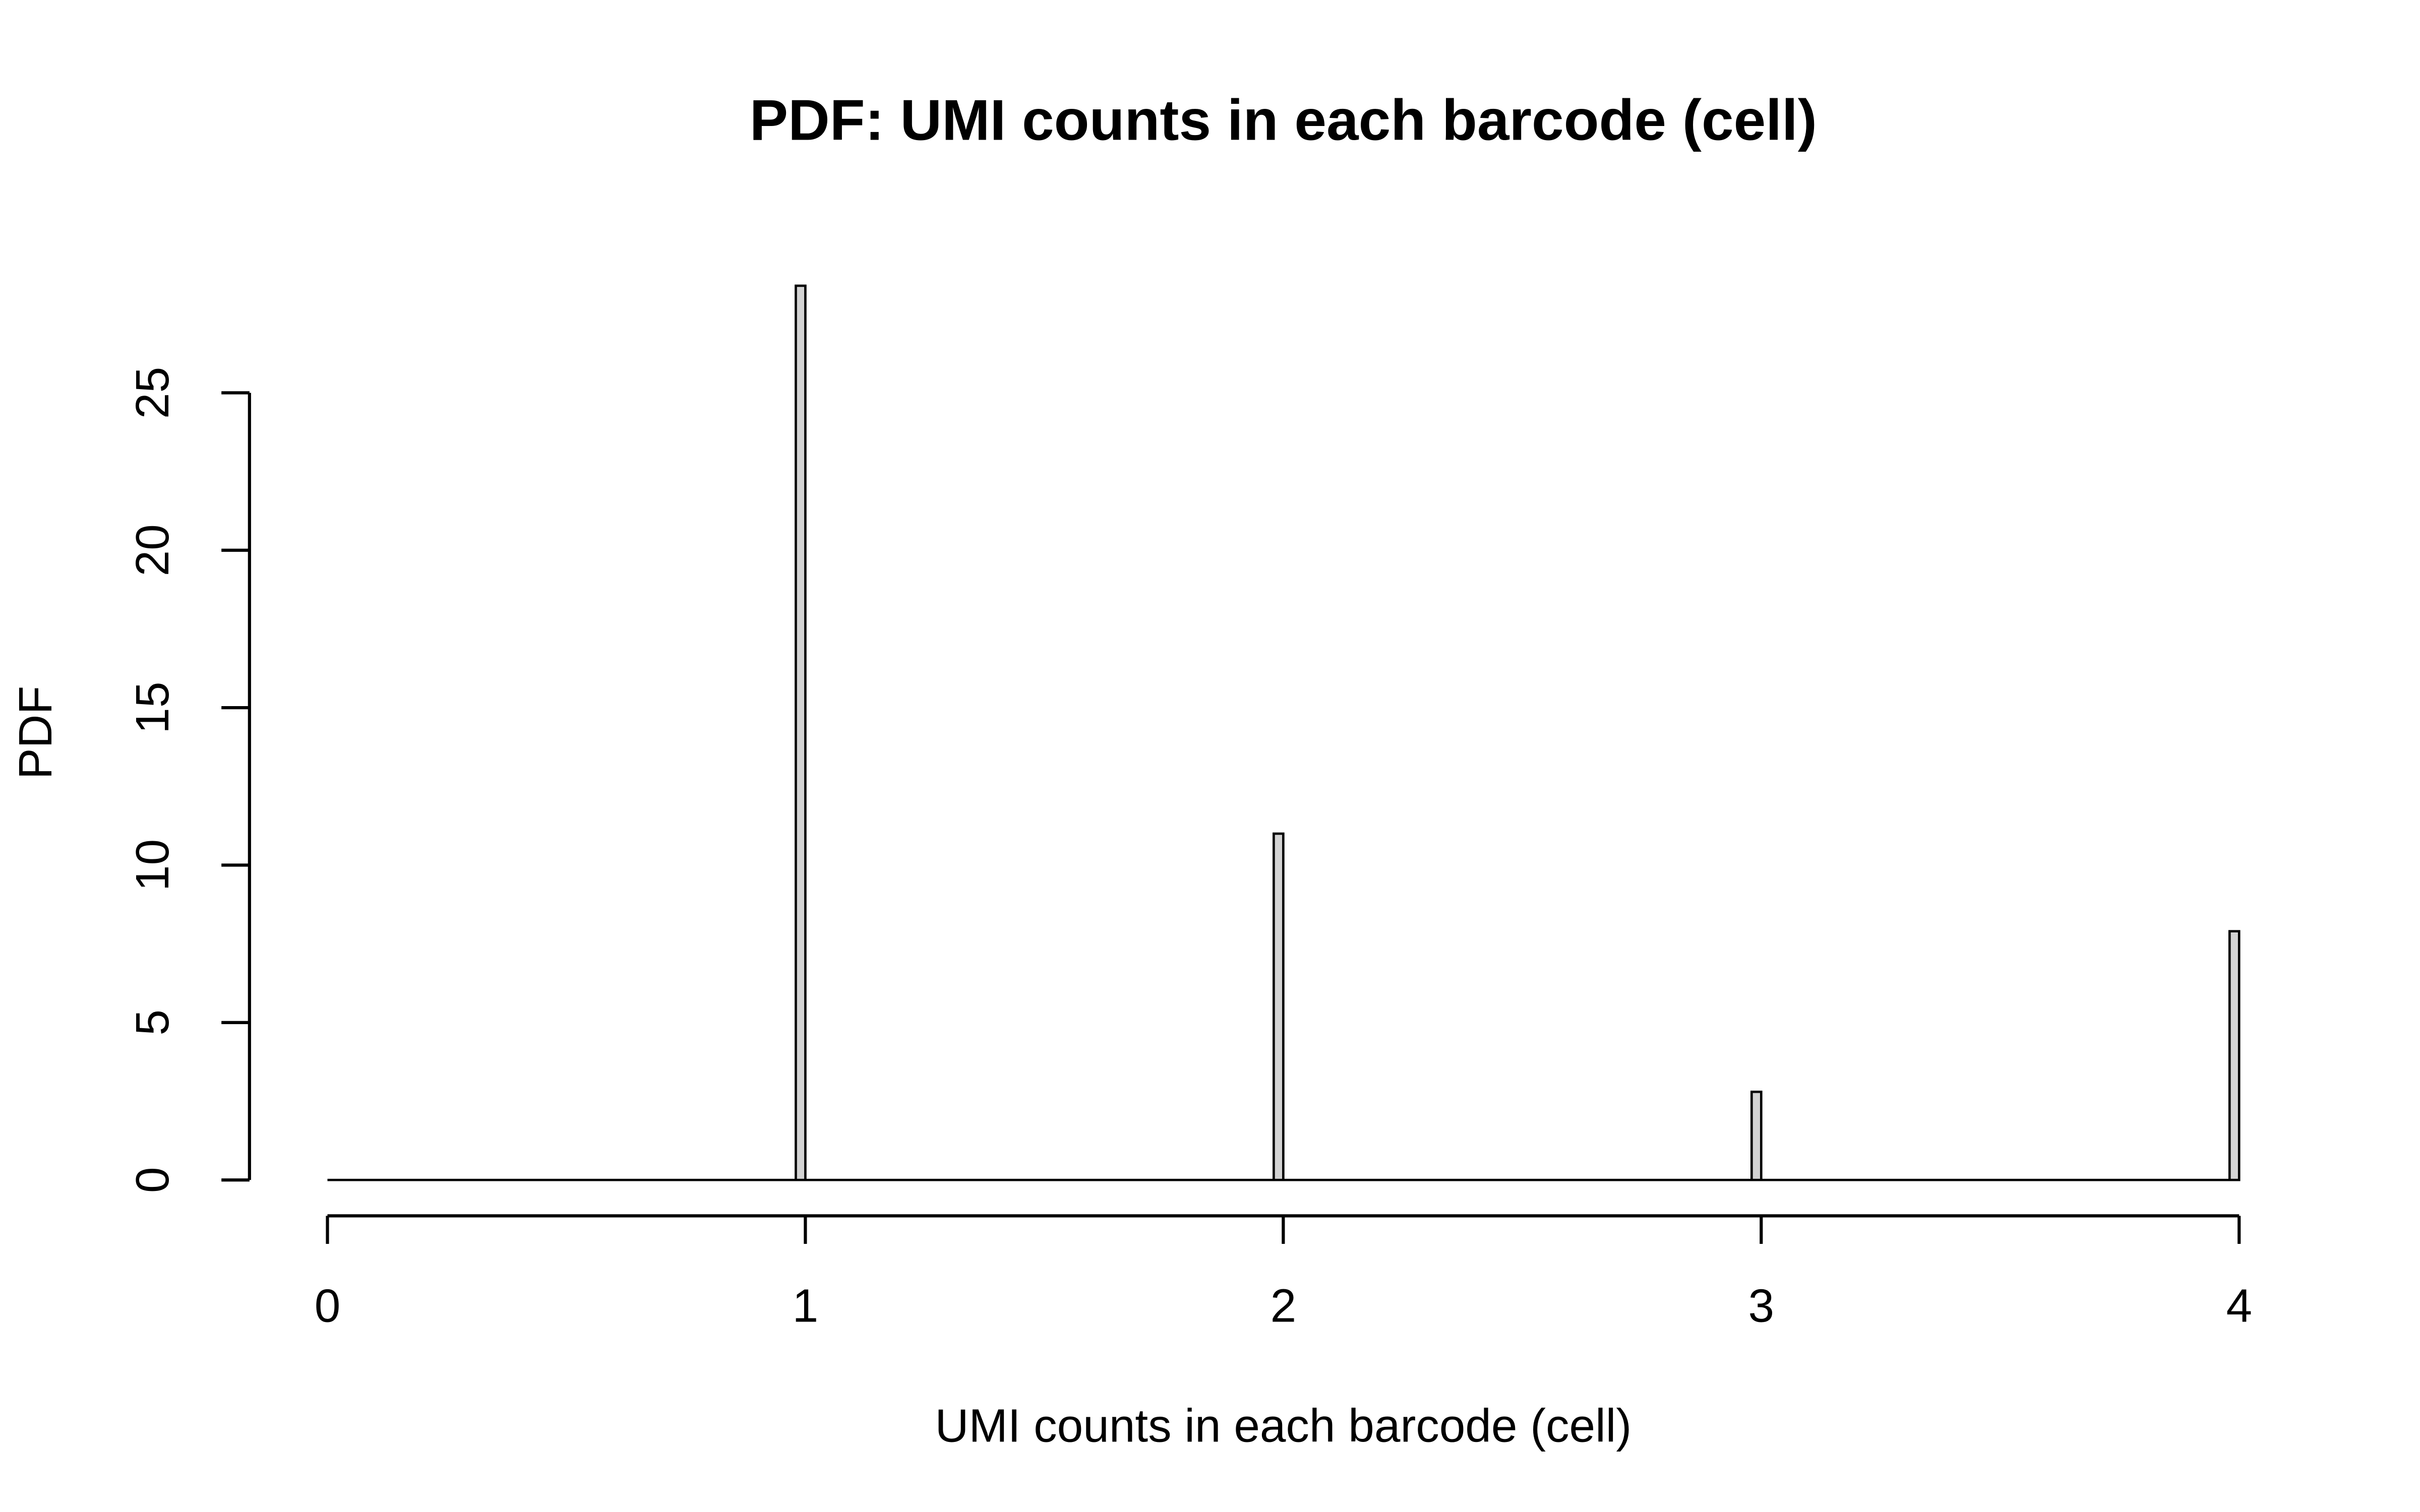 Image resolution: width=2420 pixels, height=1512 pixels. What do you see at coordinates (1283, 1426) in the screenshot?
I see `x-axis-label: UMI counts in each barcode (cell)` at bounding box center [1283, 1426].